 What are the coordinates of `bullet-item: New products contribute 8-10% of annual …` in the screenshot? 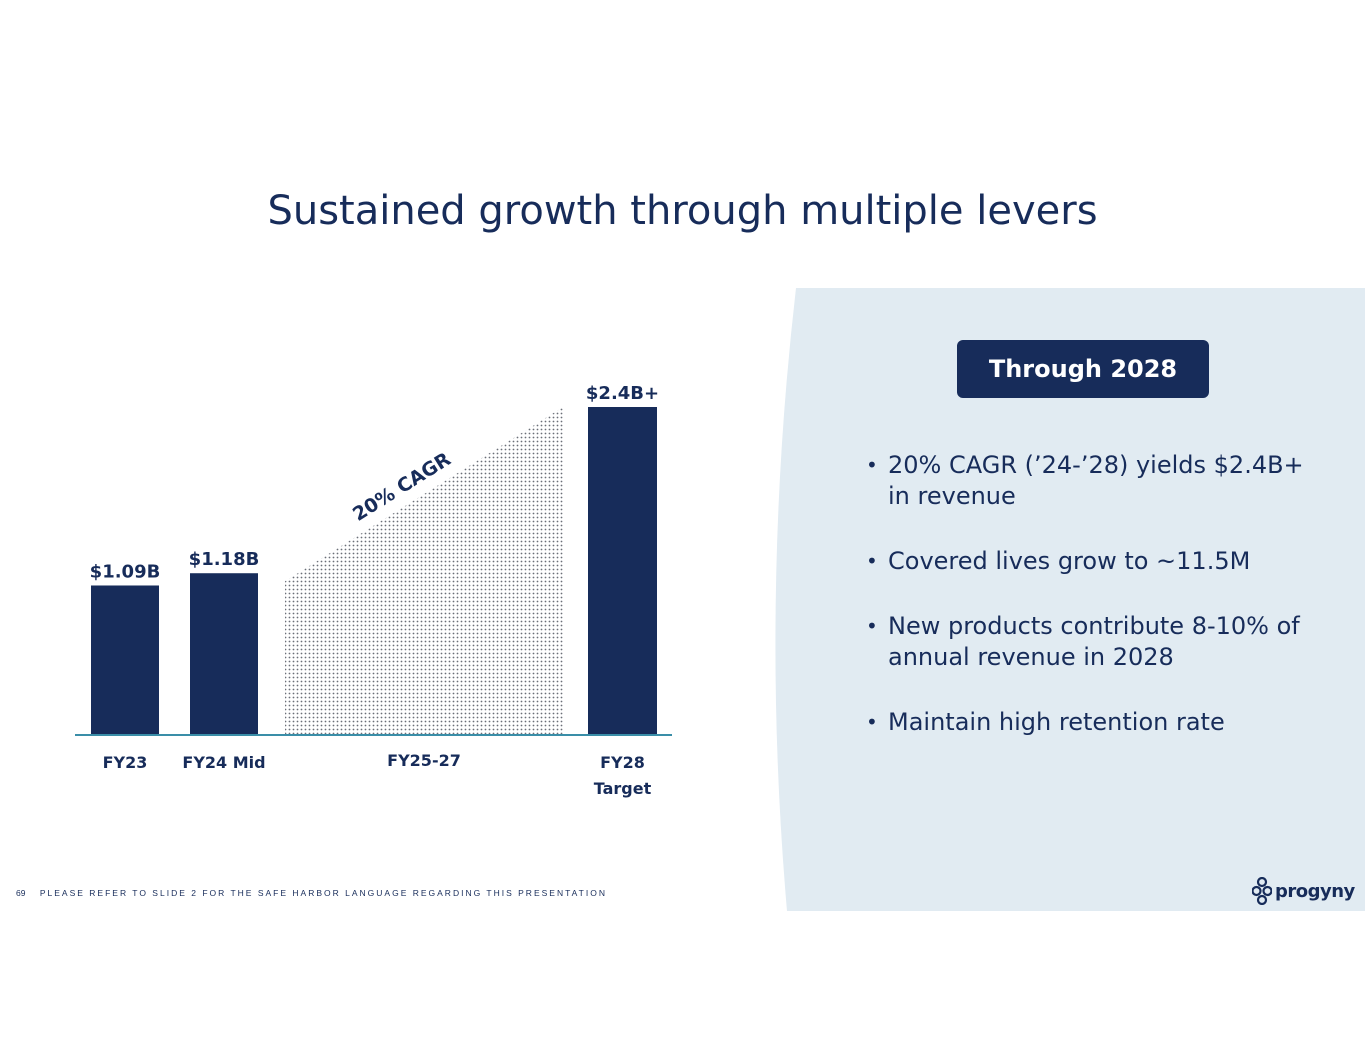 It's located at (1096, 642).